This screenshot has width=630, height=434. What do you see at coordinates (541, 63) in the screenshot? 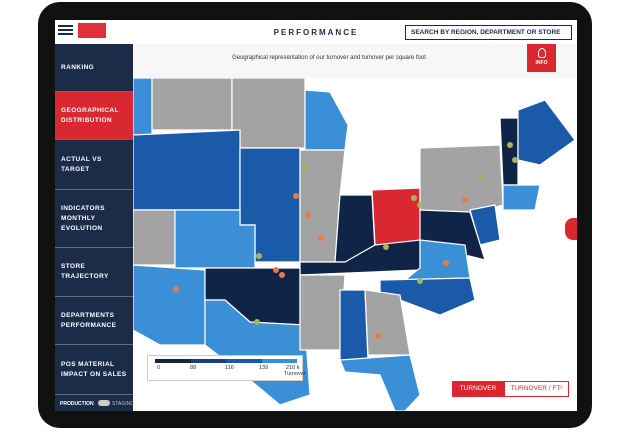
I see `info-label: INFO` at bounding box center [541, 63].